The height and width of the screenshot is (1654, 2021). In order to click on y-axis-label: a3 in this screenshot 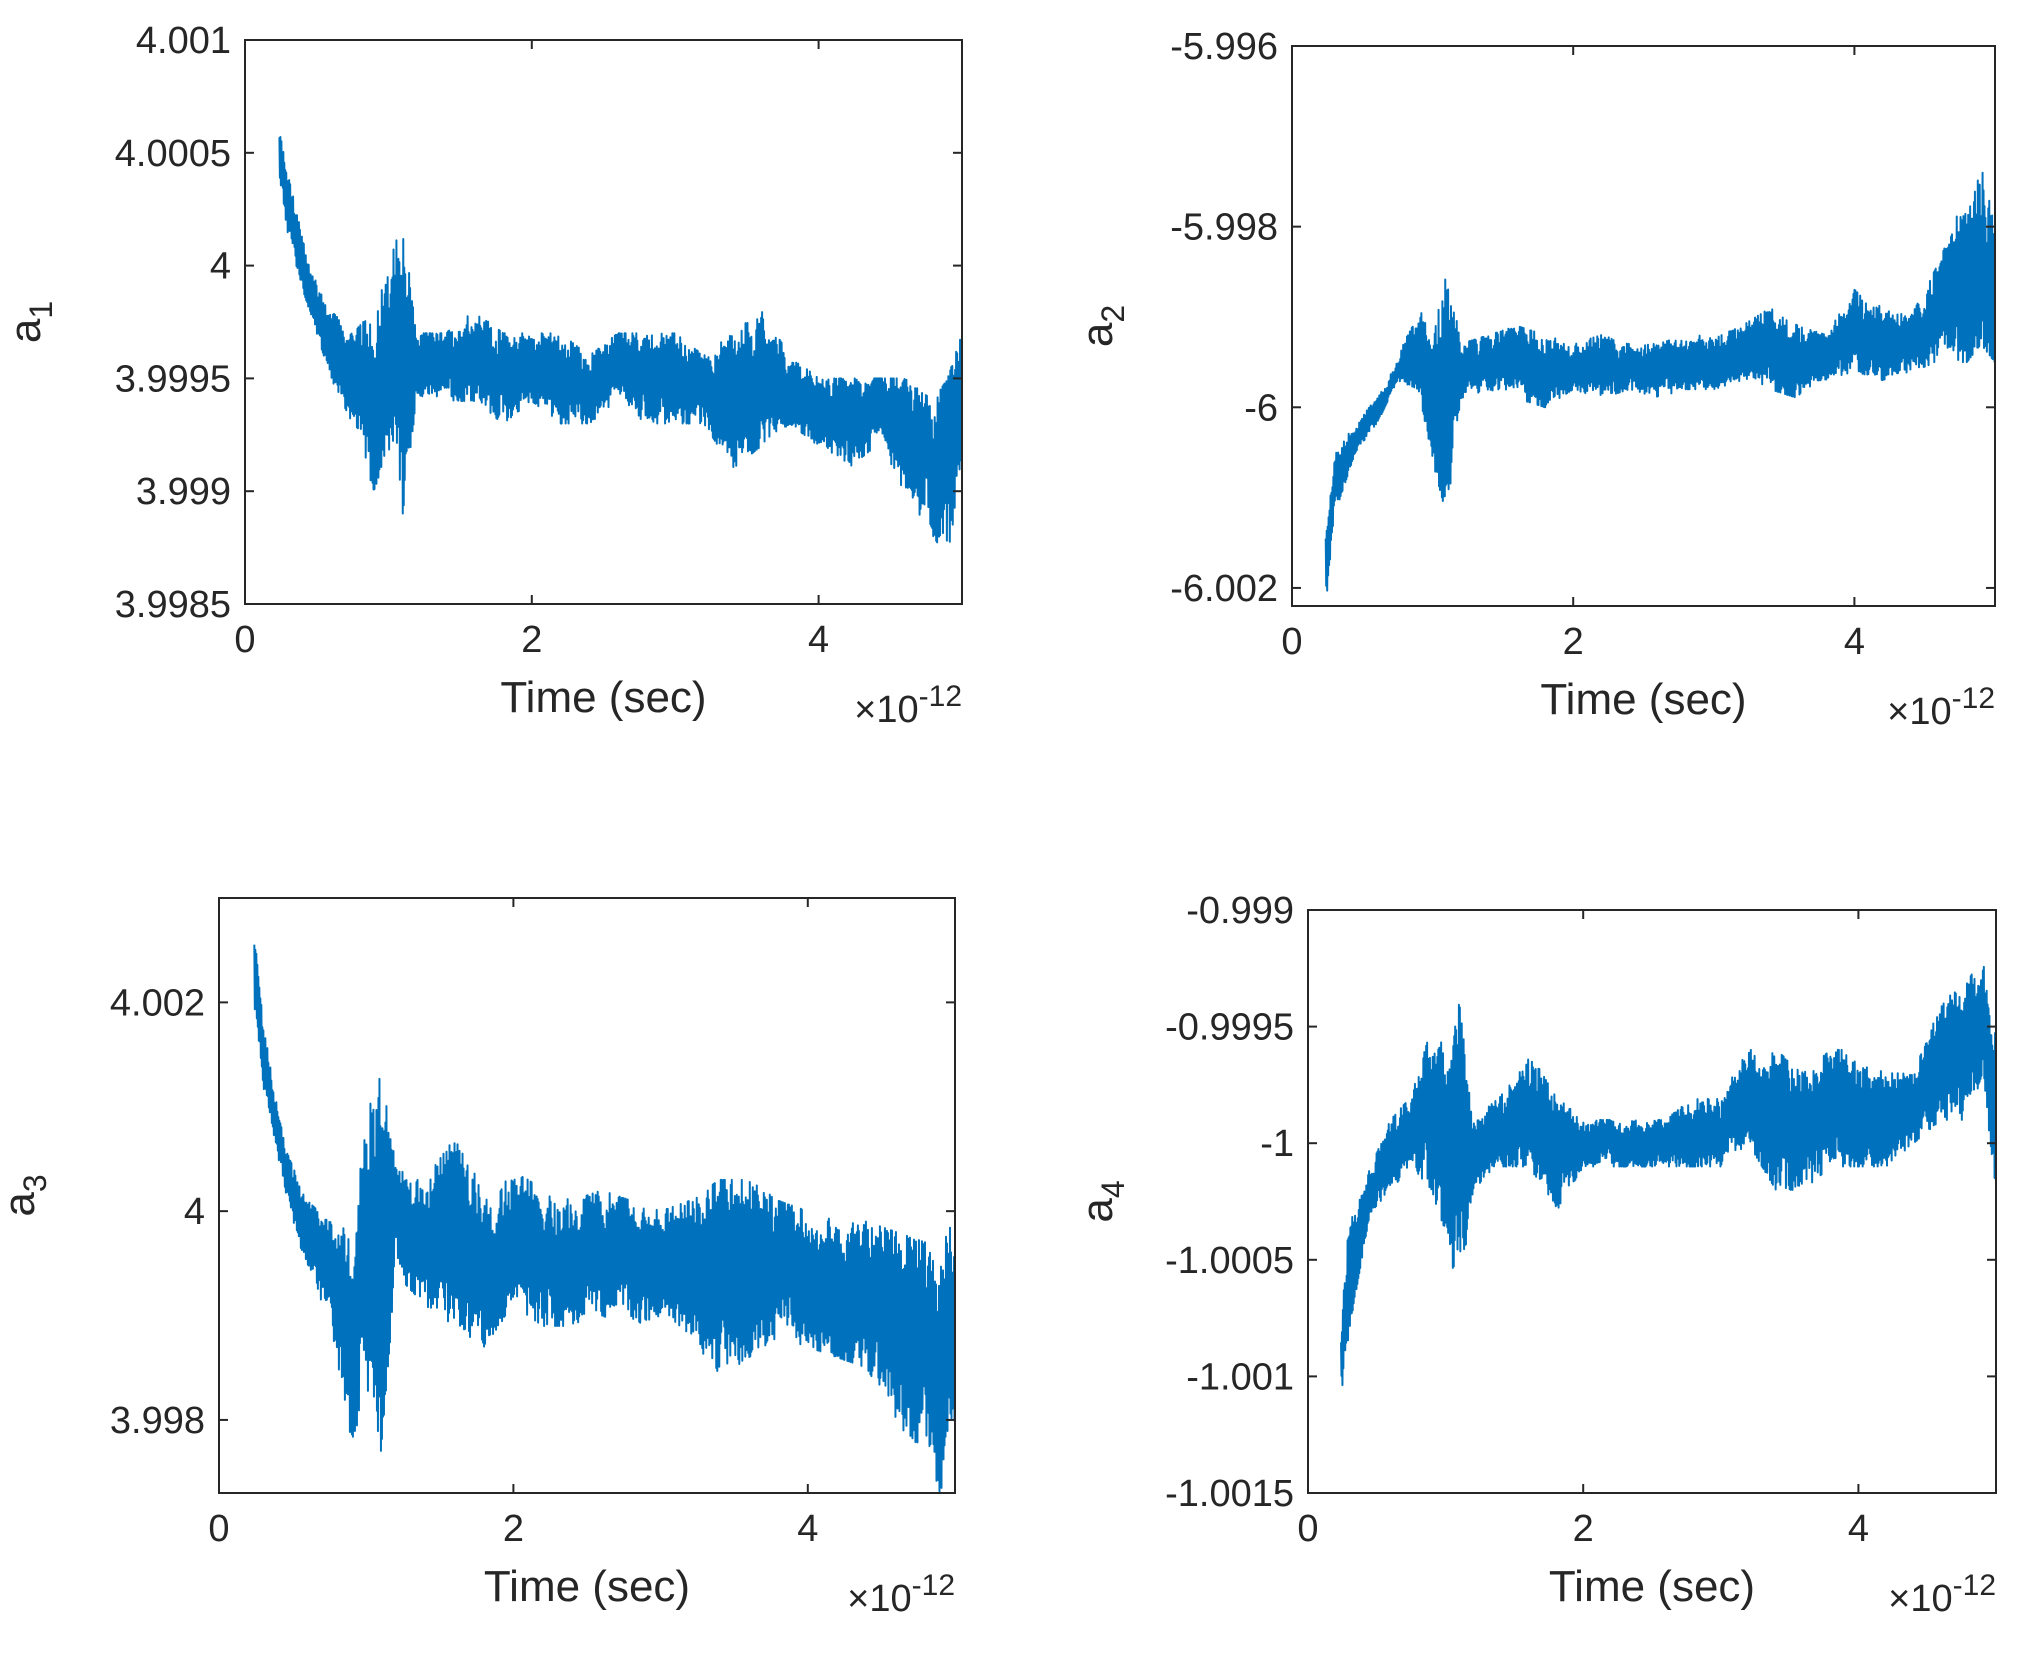, I will do `click(26, 1195)`.